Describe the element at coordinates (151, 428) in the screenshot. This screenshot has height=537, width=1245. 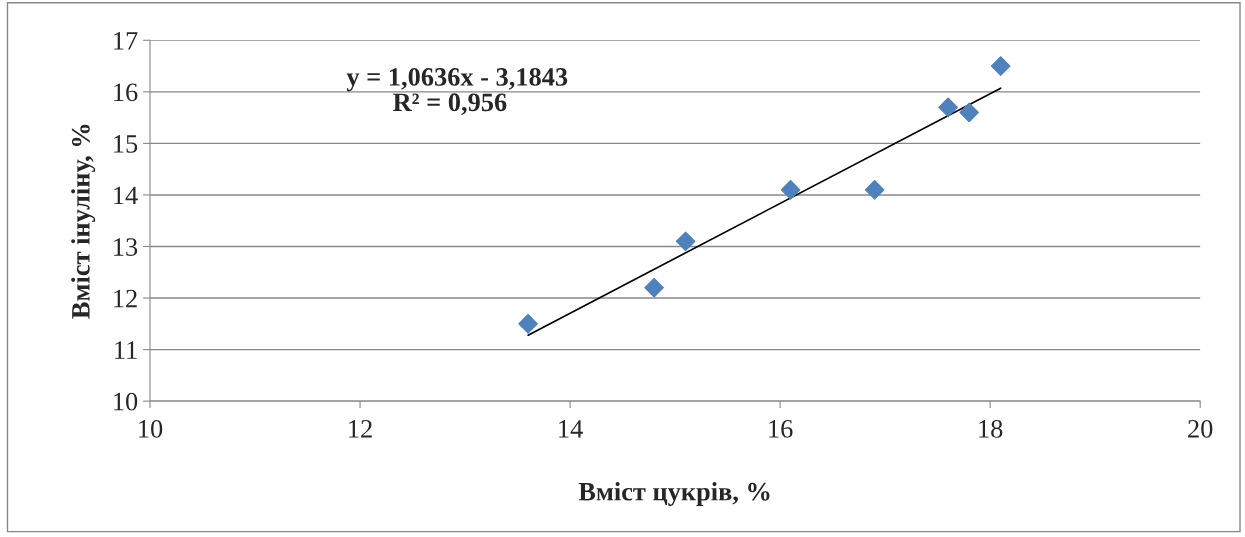
I see `x-tick-label: 10` at that location.